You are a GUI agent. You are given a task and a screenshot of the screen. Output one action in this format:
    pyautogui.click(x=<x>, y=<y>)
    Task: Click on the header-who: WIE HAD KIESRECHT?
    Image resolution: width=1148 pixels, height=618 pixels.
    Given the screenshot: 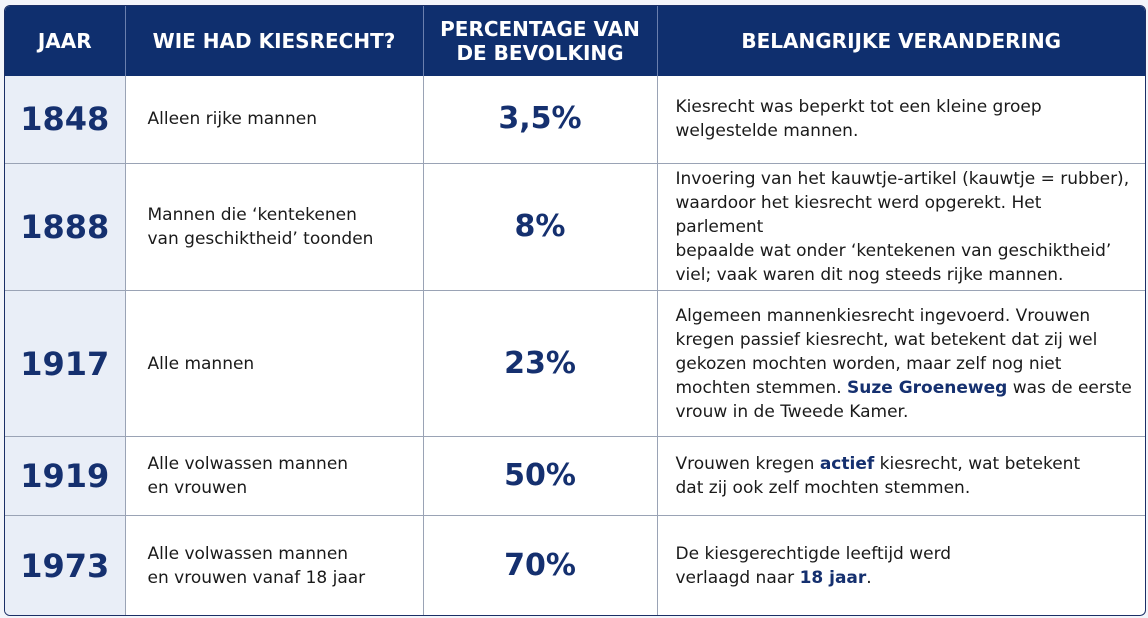 What is the action you would take?
    pyautogui.click(x=274, y=41)
    